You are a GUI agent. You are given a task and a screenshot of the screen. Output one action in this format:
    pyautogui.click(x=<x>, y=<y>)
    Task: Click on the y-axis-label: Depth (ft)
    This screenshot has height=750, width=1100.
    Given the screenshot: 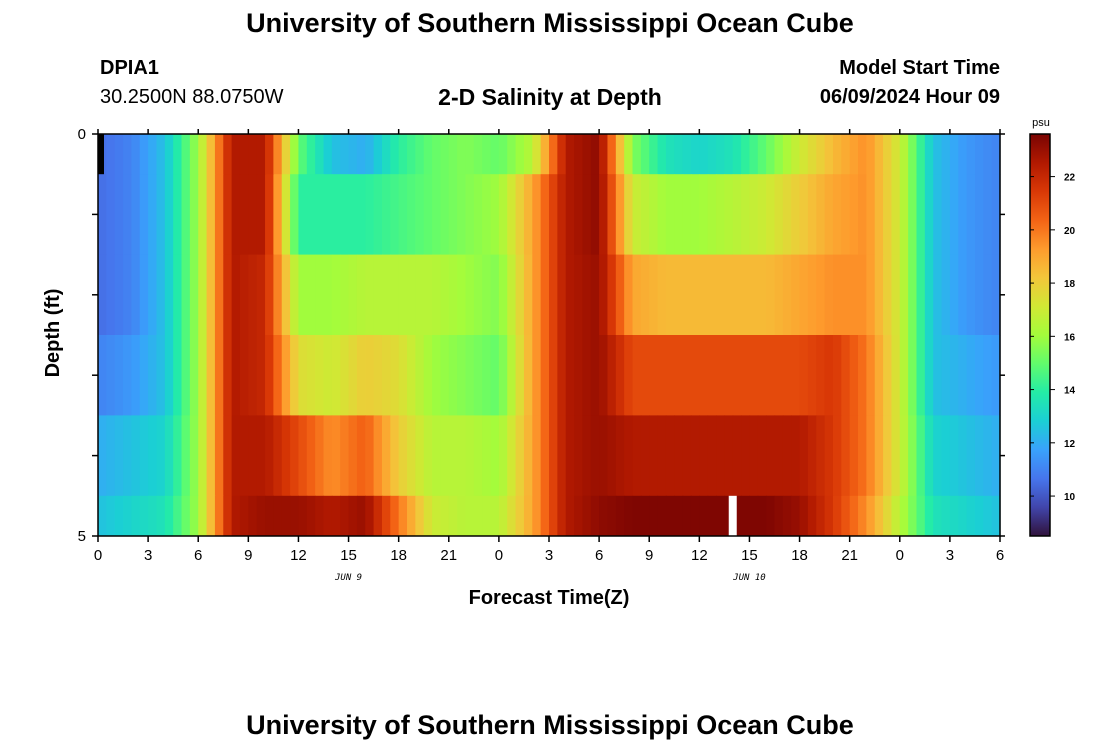 What is the action you would take?
    pyautogui.click(x=53, y=333)
    